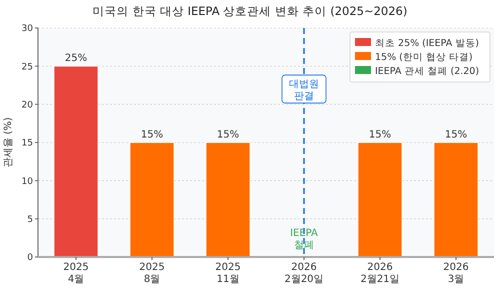  What do you see at coordinates (28, 181) in the screenshot?
I see `y-tick-label: 10` at bounding box center [28, 181].